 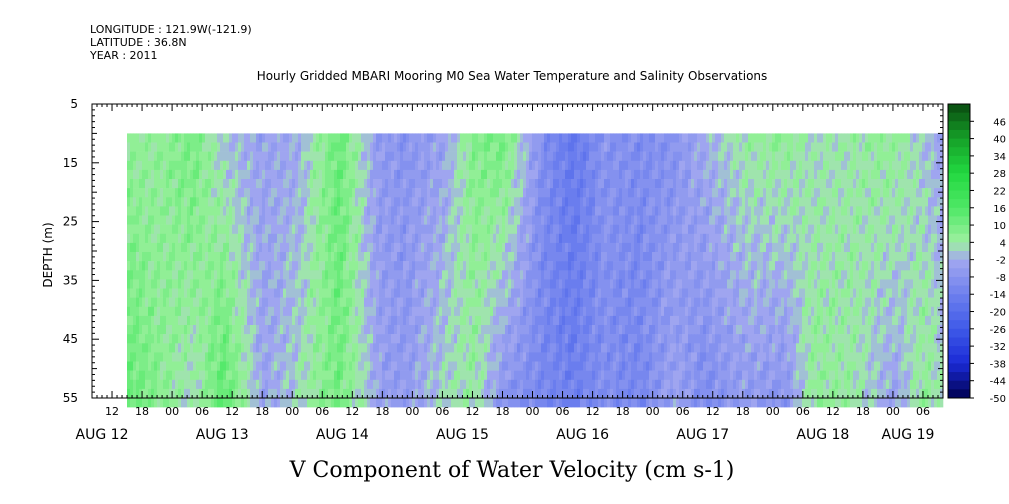 I want to click on x-date-label: AUG 18, so click(x=822, y=435).